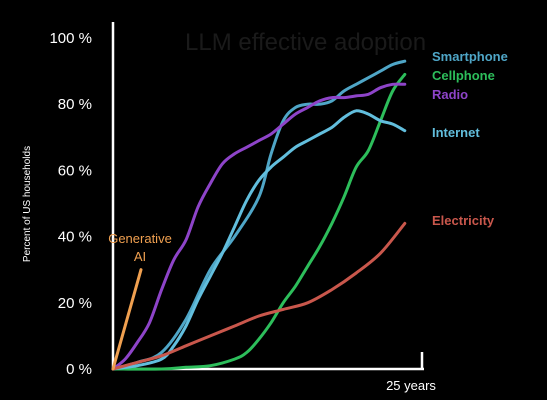 This screenshot has height=400, width=547. Describe the element at coordinates (456, 132) in the screenshot. I see `series-label-internet: Internet` at that location.